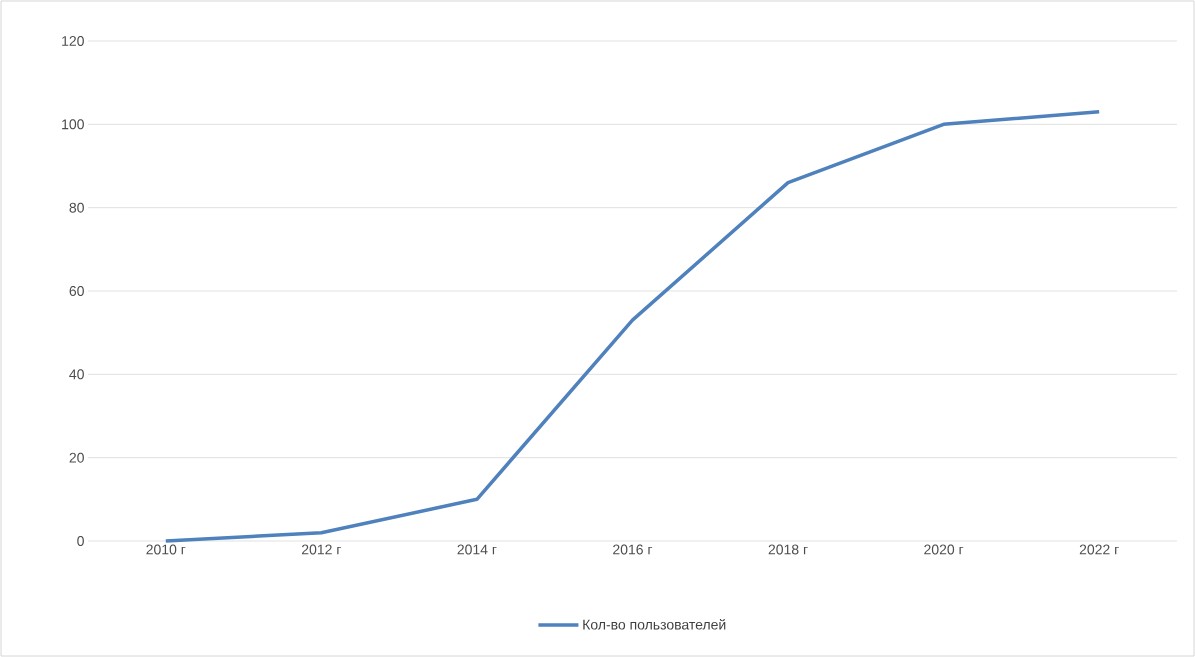  What do you see at coordinates (76, 291) in the screenshot?
I see `y-tick-label: 60` at bounding box center [76, 291].